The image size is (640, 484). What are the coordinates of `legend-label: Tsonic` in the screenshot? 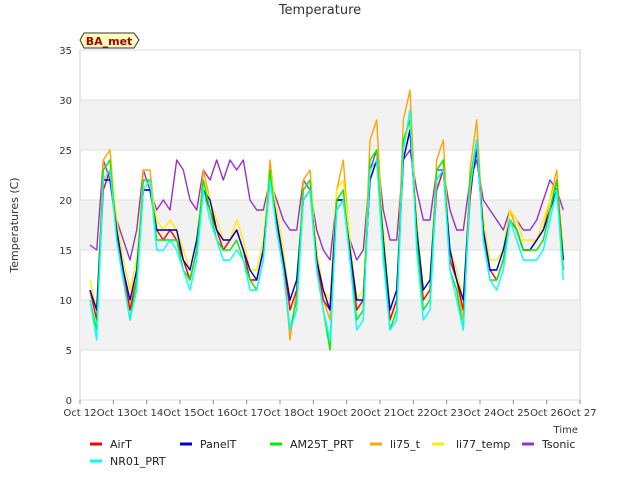 It's located at (558, 444).